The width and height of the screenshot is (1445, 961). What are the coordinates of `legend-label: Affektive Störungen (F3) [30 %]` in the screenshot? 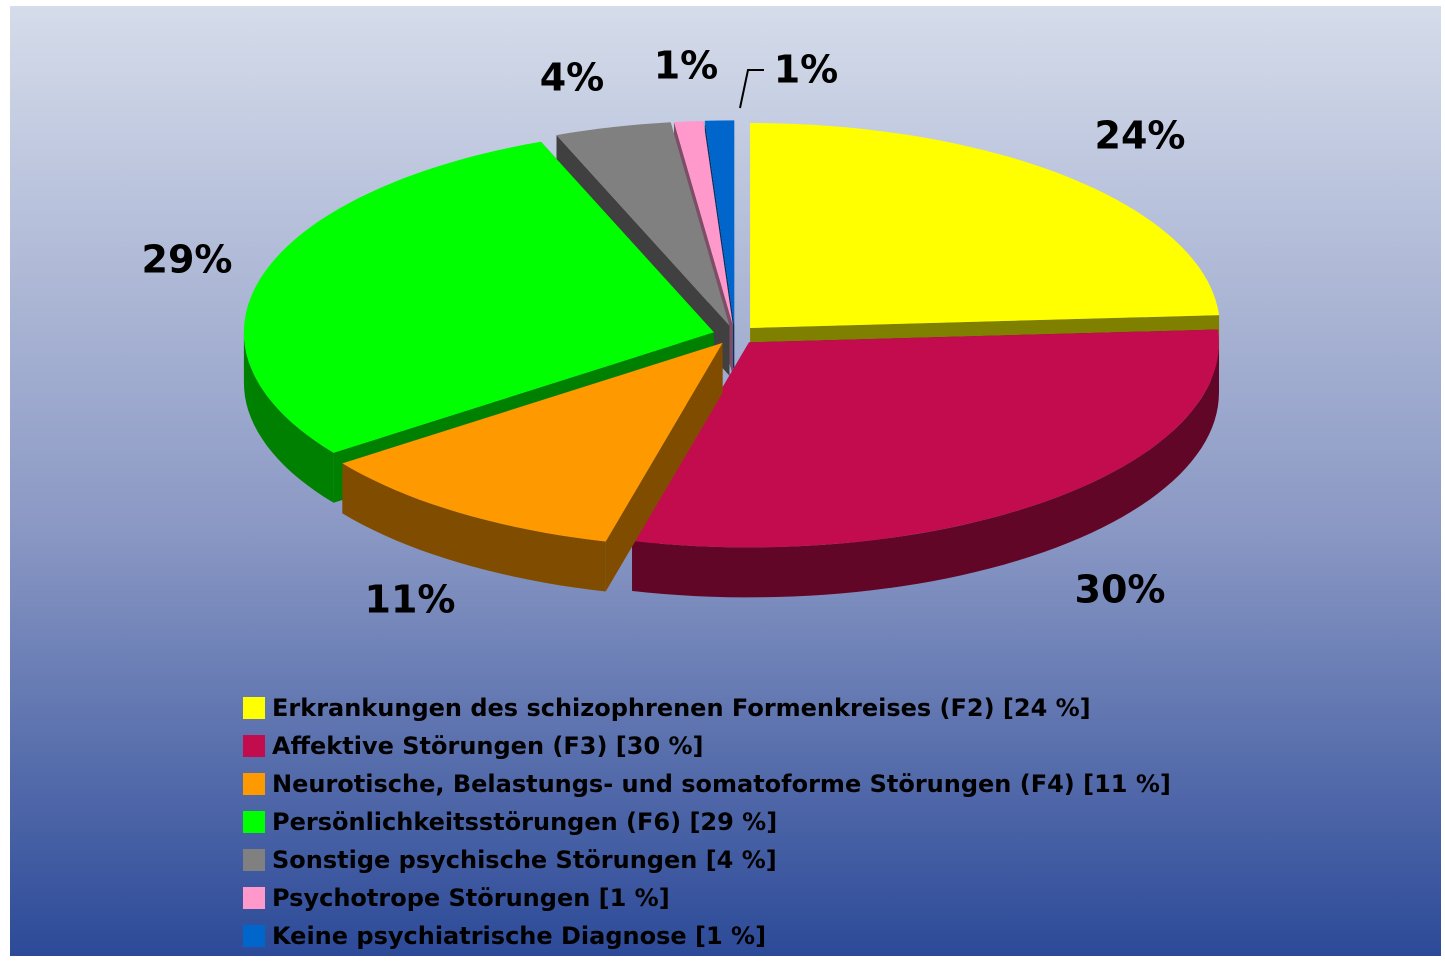 It's located at (488, 746).